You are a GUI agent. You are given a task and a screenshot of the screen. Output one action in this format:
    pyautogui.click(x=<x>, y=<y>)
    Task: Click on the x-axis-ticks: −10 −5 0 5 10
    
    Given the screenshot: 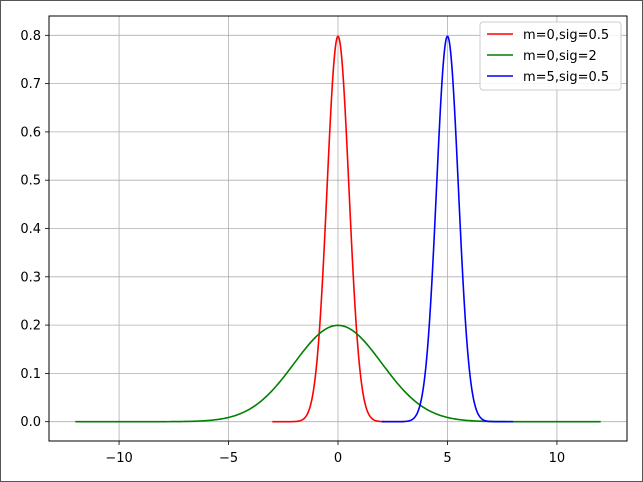 What is the action you would take?
    pyautogui.click(x=335, y=453)
    